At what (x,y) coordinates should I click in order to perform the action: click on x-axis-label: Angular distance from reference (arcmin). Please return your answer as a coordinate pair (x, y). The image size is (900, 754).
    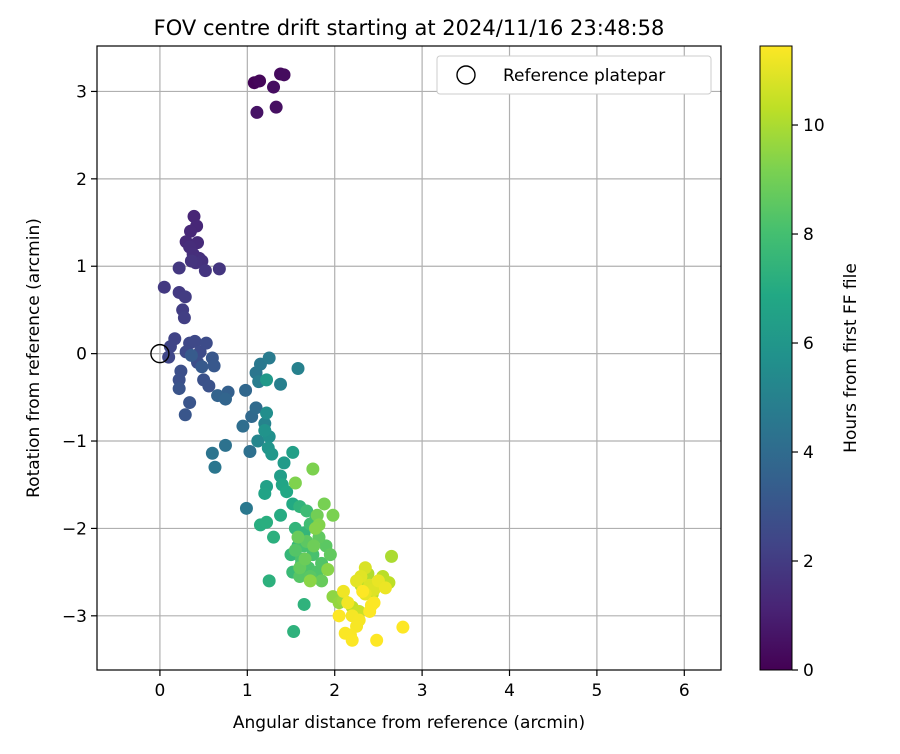
    Looking at the image, I should click on (409, 723).